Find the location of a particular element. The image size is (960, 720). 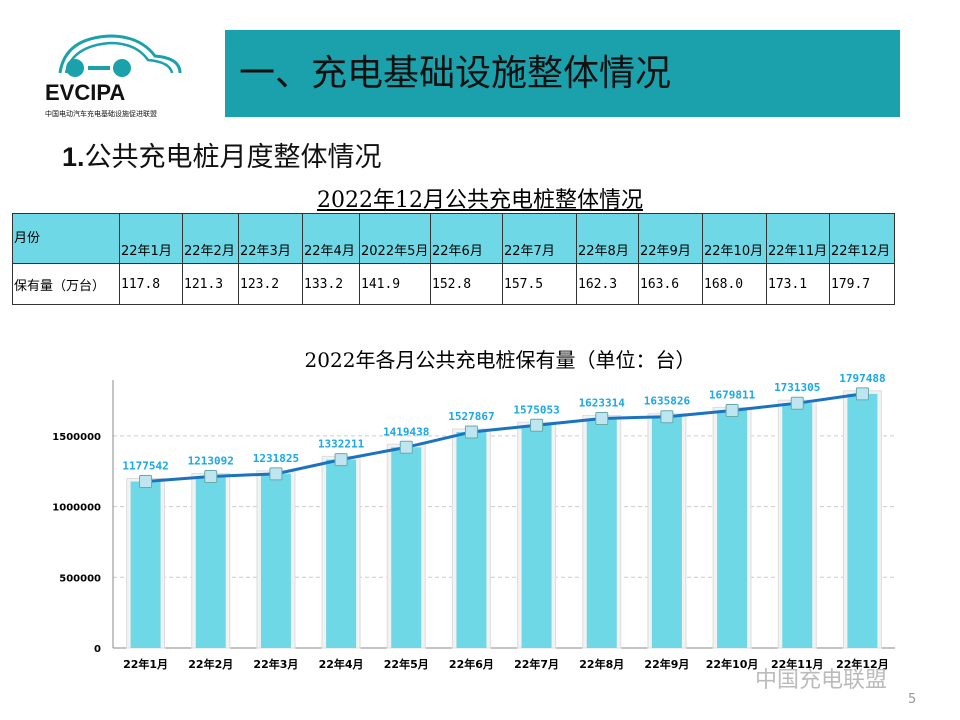

month-cell: 22年10月 is located at coordinates (734, 238).